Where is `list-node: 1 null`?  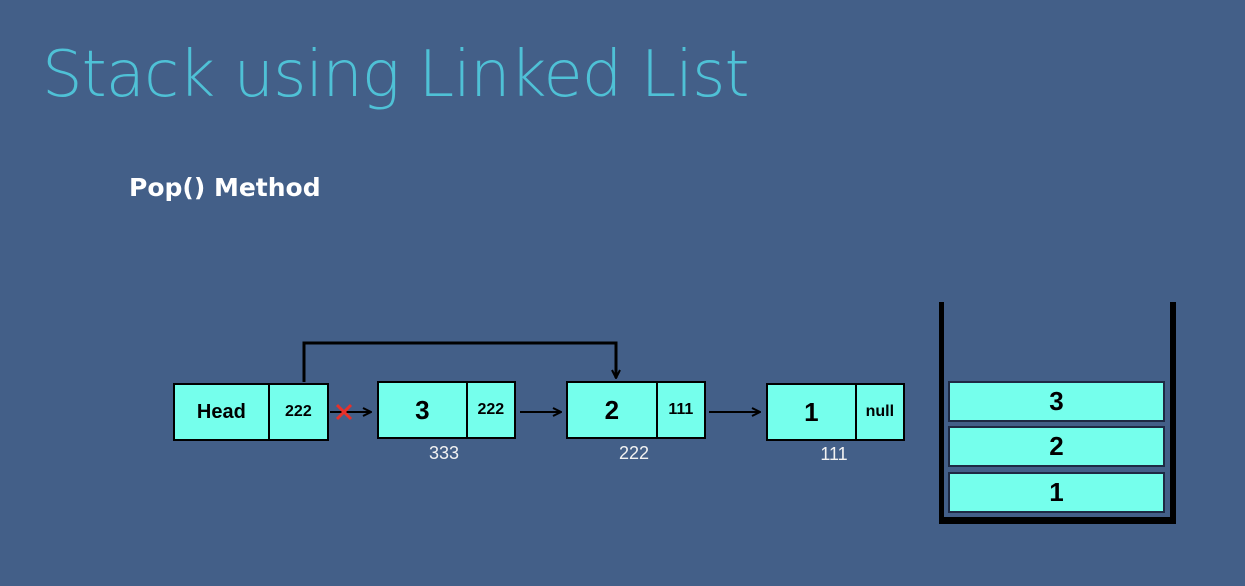 list-node: 1 null is located at coordinates (835, 412).